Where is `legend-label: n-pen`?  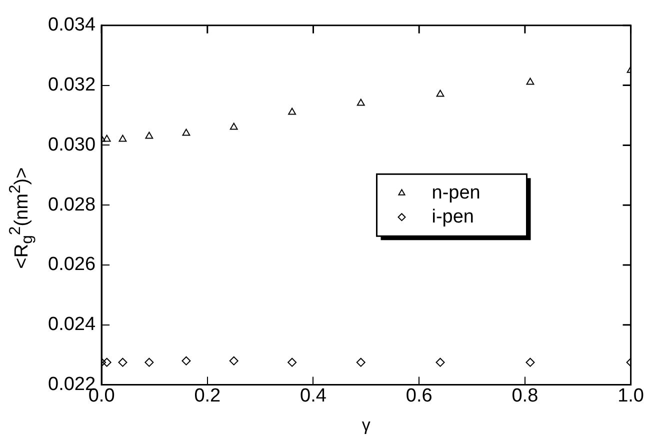
legend-label: n-pen is located at coordinates (456, 193).